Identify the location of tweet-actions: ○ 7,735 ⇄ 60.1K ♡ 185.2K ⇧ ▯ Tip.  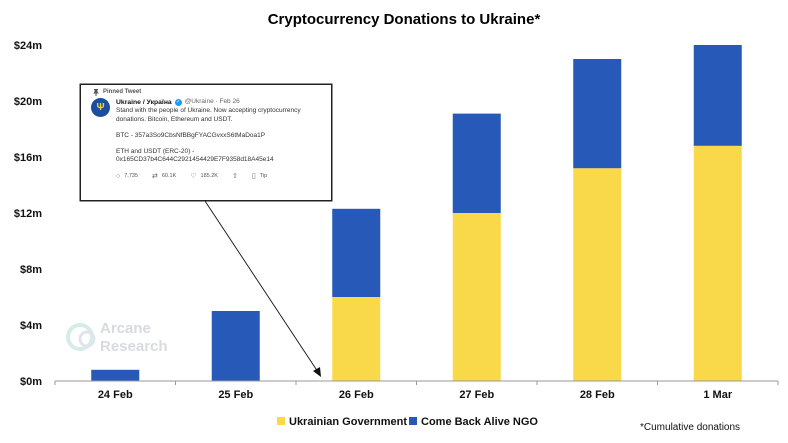
(219, 176).